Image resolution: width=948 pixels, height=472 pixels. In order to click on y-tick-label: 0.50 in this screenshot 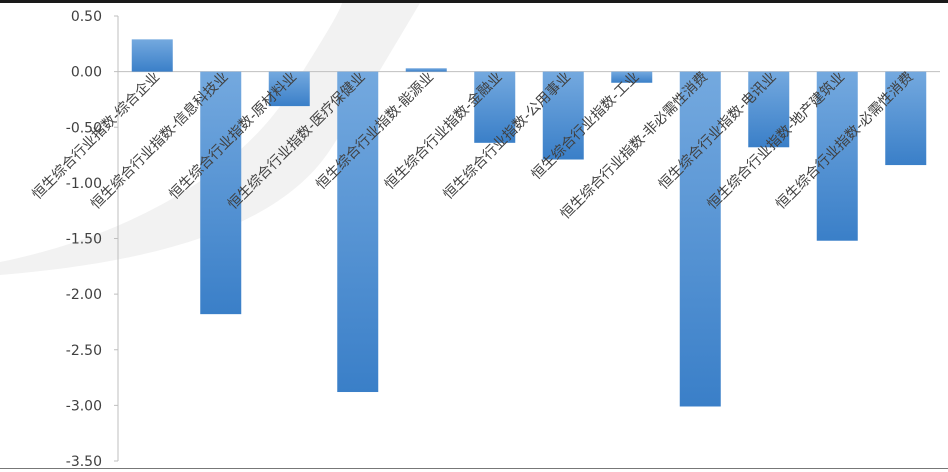, I will do `click(86, 17)`.